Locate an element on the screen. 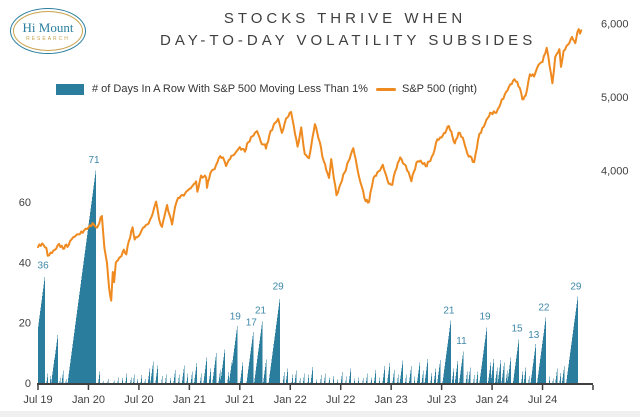  x-axis-label: Jul 20 is located at coordinates (138, 400).